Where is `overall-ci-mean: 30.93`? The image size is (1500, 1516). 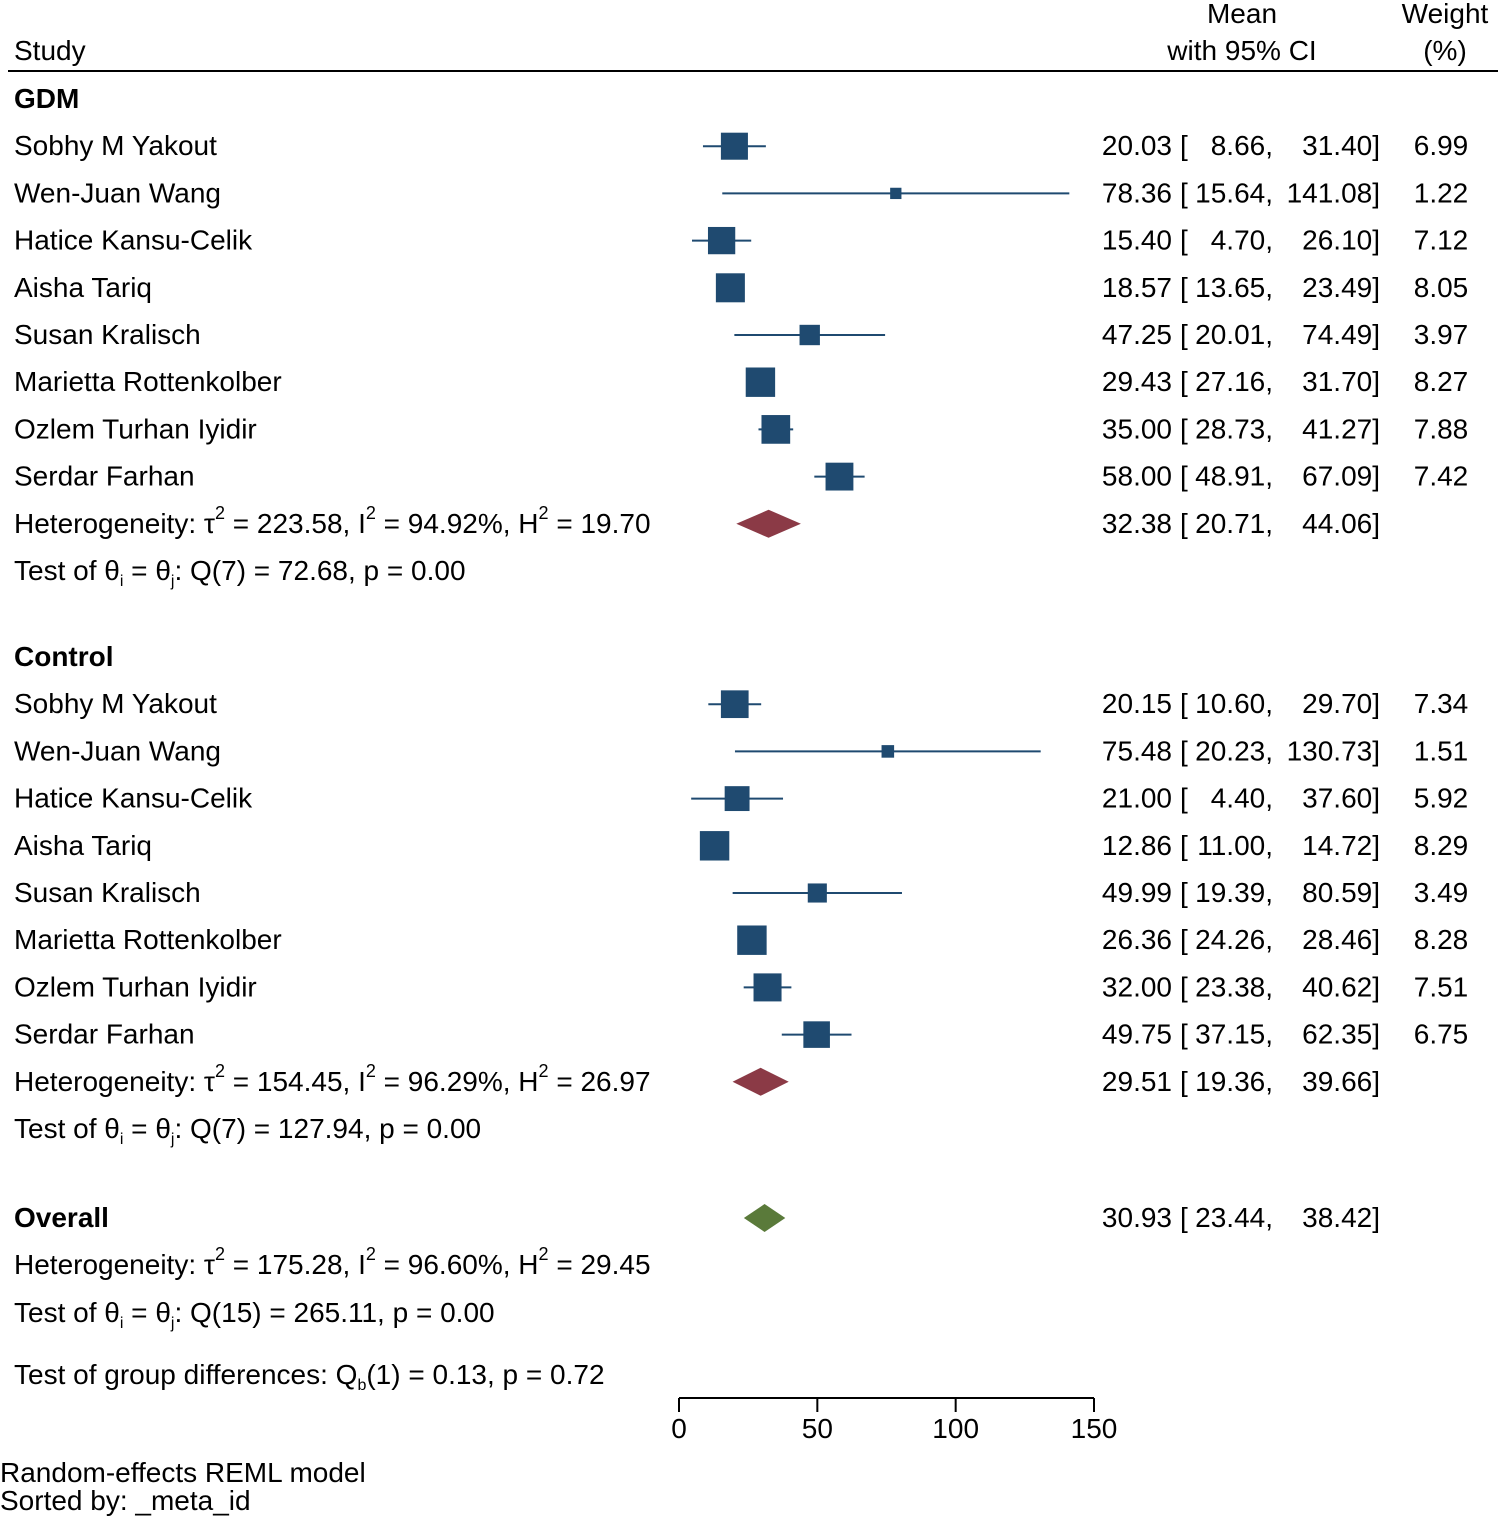
overall-ci-mean: 30.93 is located at coordinates (1137, 1217).